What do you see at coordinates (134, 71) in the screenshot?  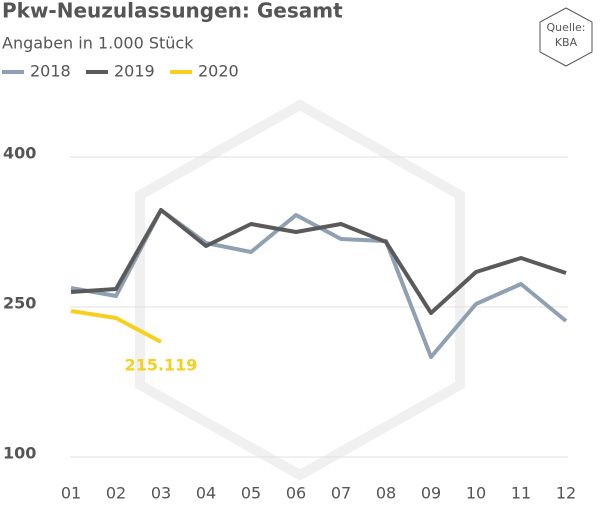 I see `legend-label: 2019` at bounding box center [134, 71].